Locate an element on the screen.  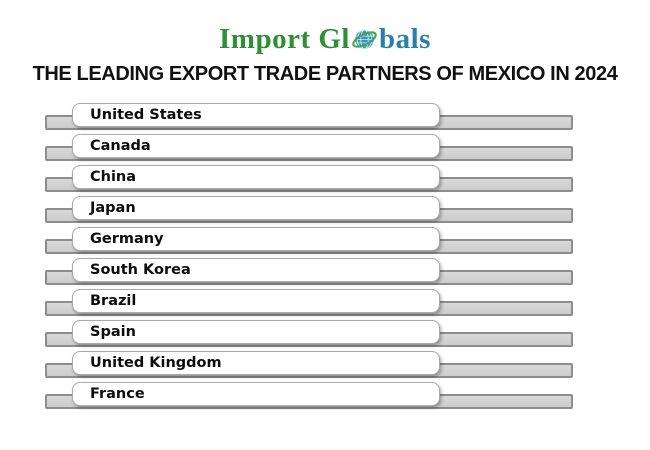
bar-label: United States is located at coordinates (256, 115).